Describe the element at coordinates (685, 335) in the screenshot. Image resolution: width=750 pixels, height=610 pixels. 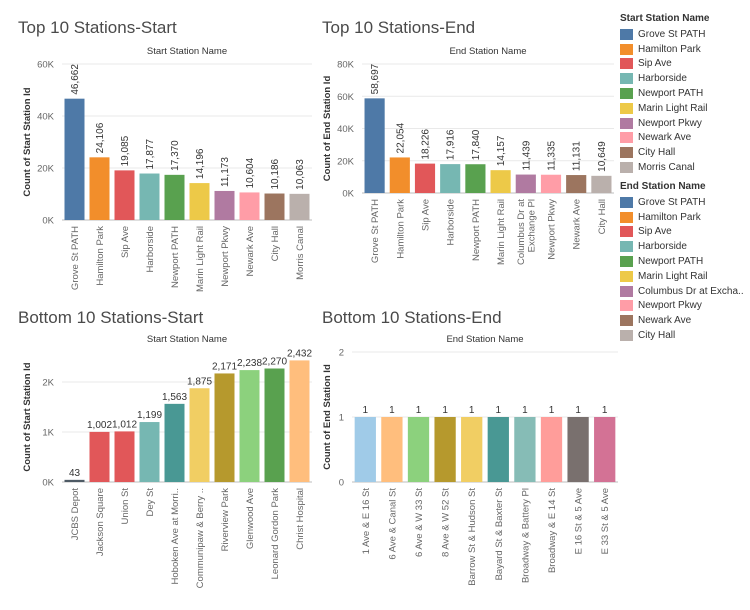
I see `legend-end-item: City Hall` at that location.